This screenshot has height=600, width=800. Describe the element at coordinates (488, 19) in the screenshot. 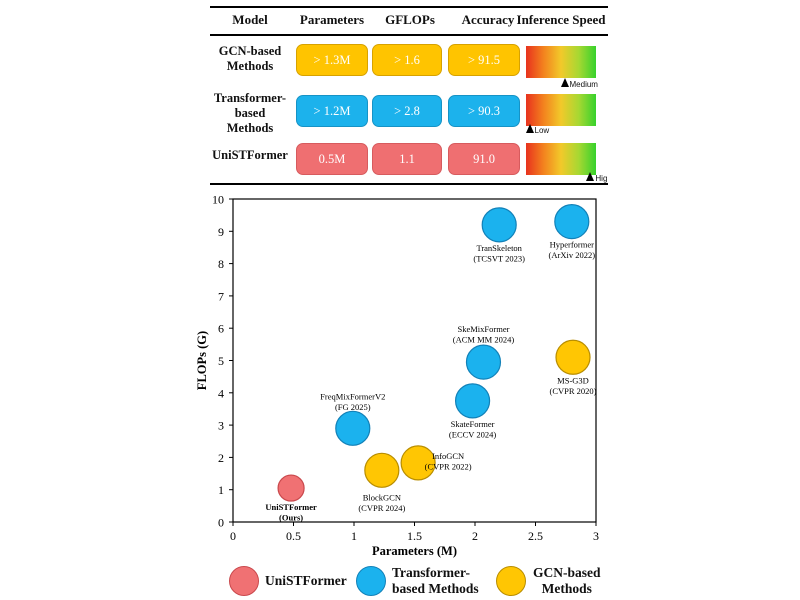

I see `header-accuracy: Accuracy` at that location.